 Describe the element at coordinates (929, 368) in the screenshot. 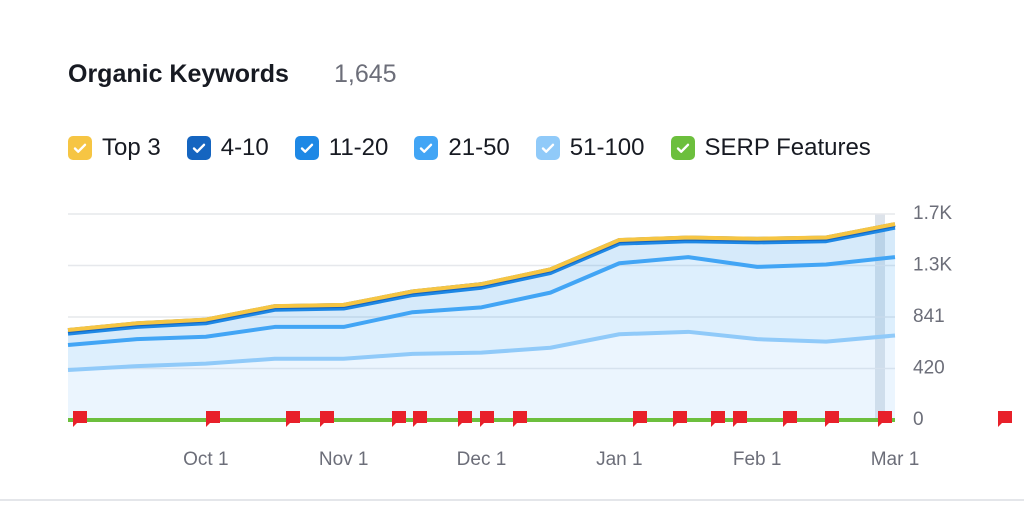

I see `y-tick-label: 420` at that location.